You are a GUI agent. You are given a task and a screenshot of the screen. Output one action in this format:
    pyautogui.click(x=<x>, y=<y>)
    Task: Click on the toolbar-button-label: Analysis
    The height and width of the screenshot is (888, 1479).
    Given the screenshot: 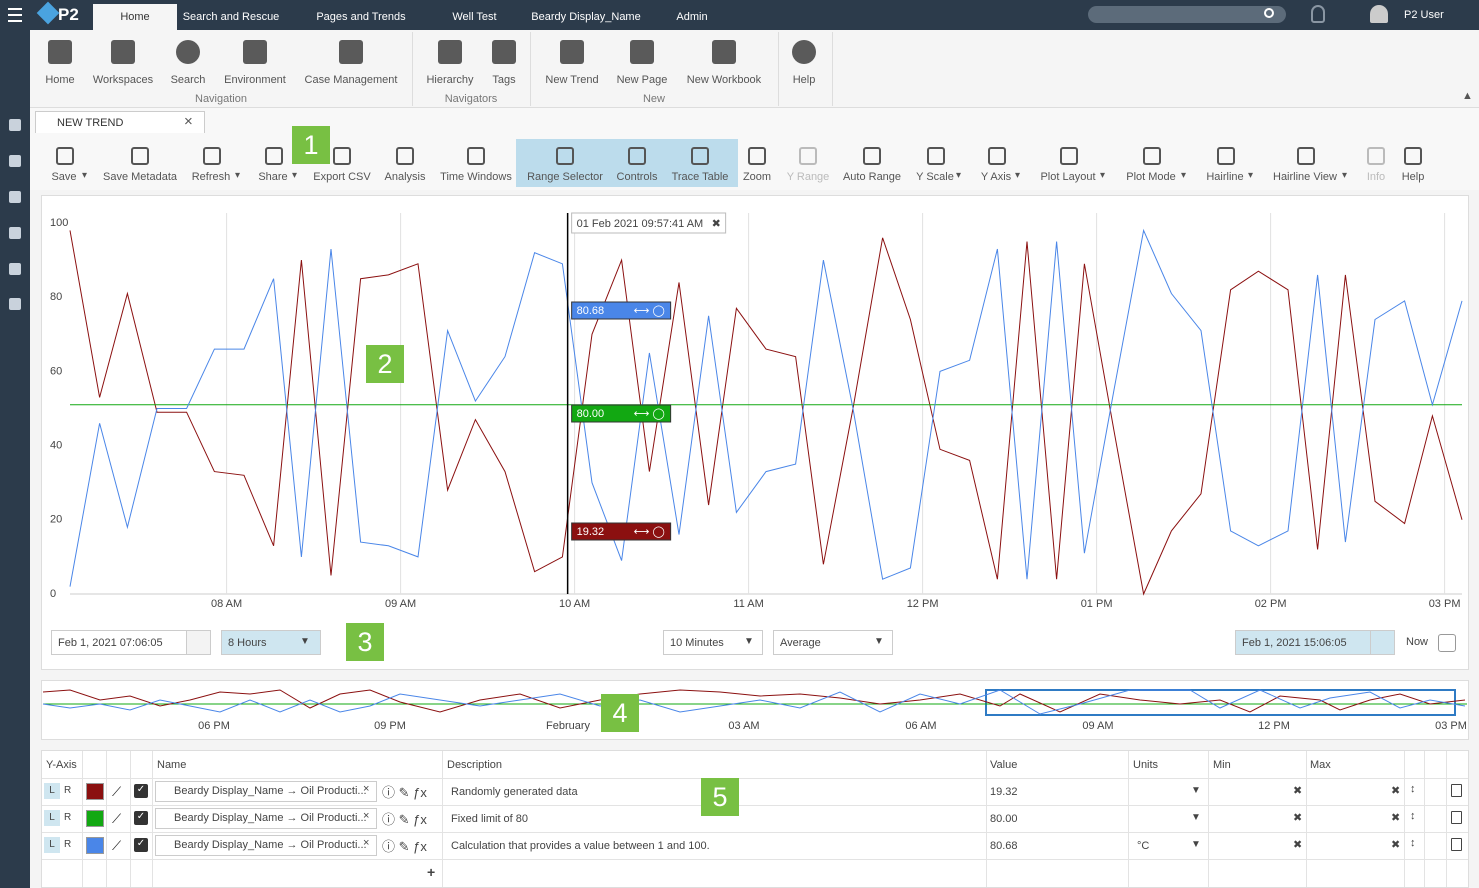 What is the action you would take?
    pyautogui.click(x=405, y=177)
    